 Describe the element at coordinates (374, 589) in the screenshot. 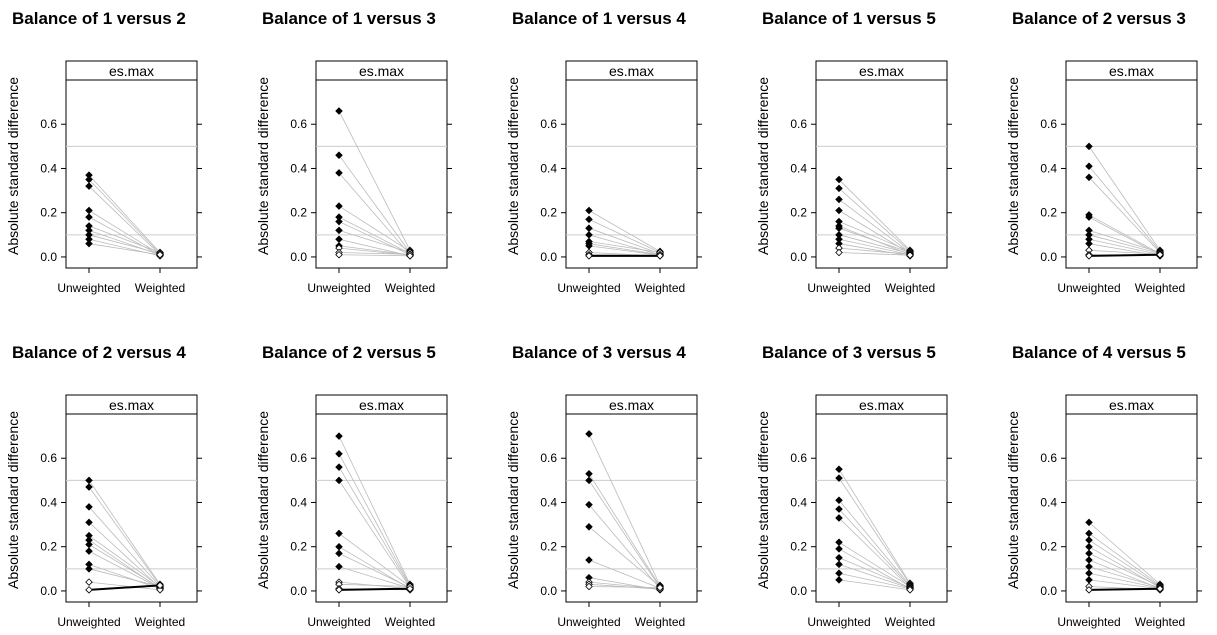

I see `bold-pair-line` at that location.